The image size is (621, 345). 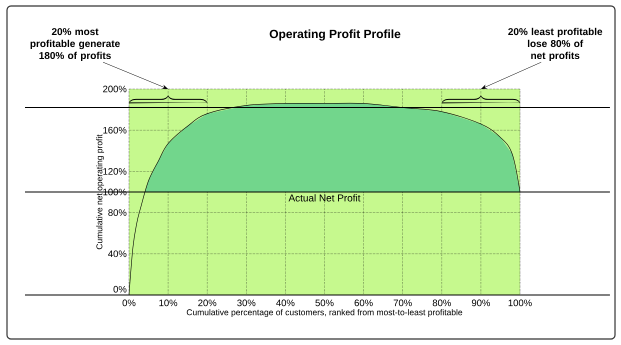 What do you see at coordinates (520, 303) in the screenshot?
I see `x-tick-label: 100%` at bounding box center [520, 303].